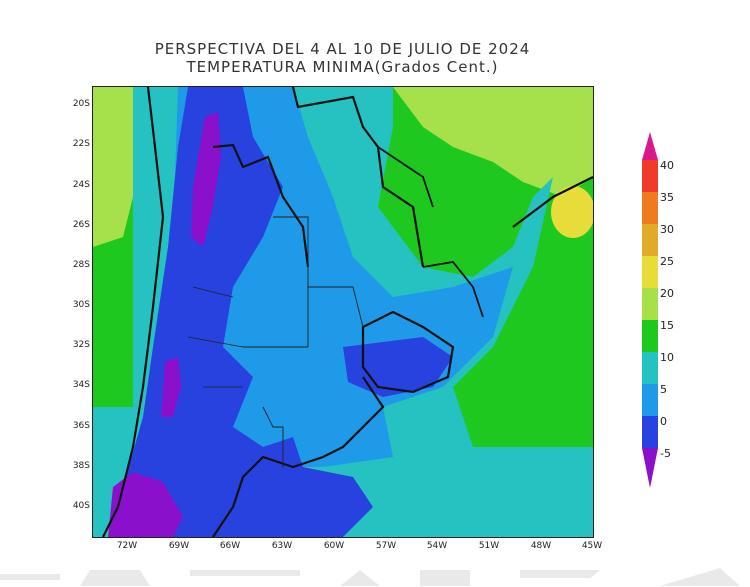 This screenshot has width=750, height=587. What do you see at coordinates (667, 261) in the screenshot?
I see `colorbar-label: 25` at bounding box center [667, 261].